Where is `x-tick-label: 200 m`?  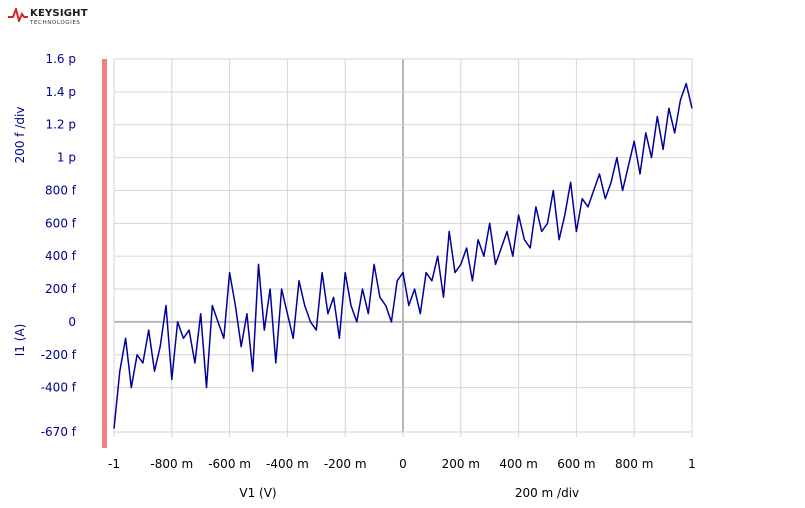
x-tick-label: 200 m is located at coordinates (461, 464).